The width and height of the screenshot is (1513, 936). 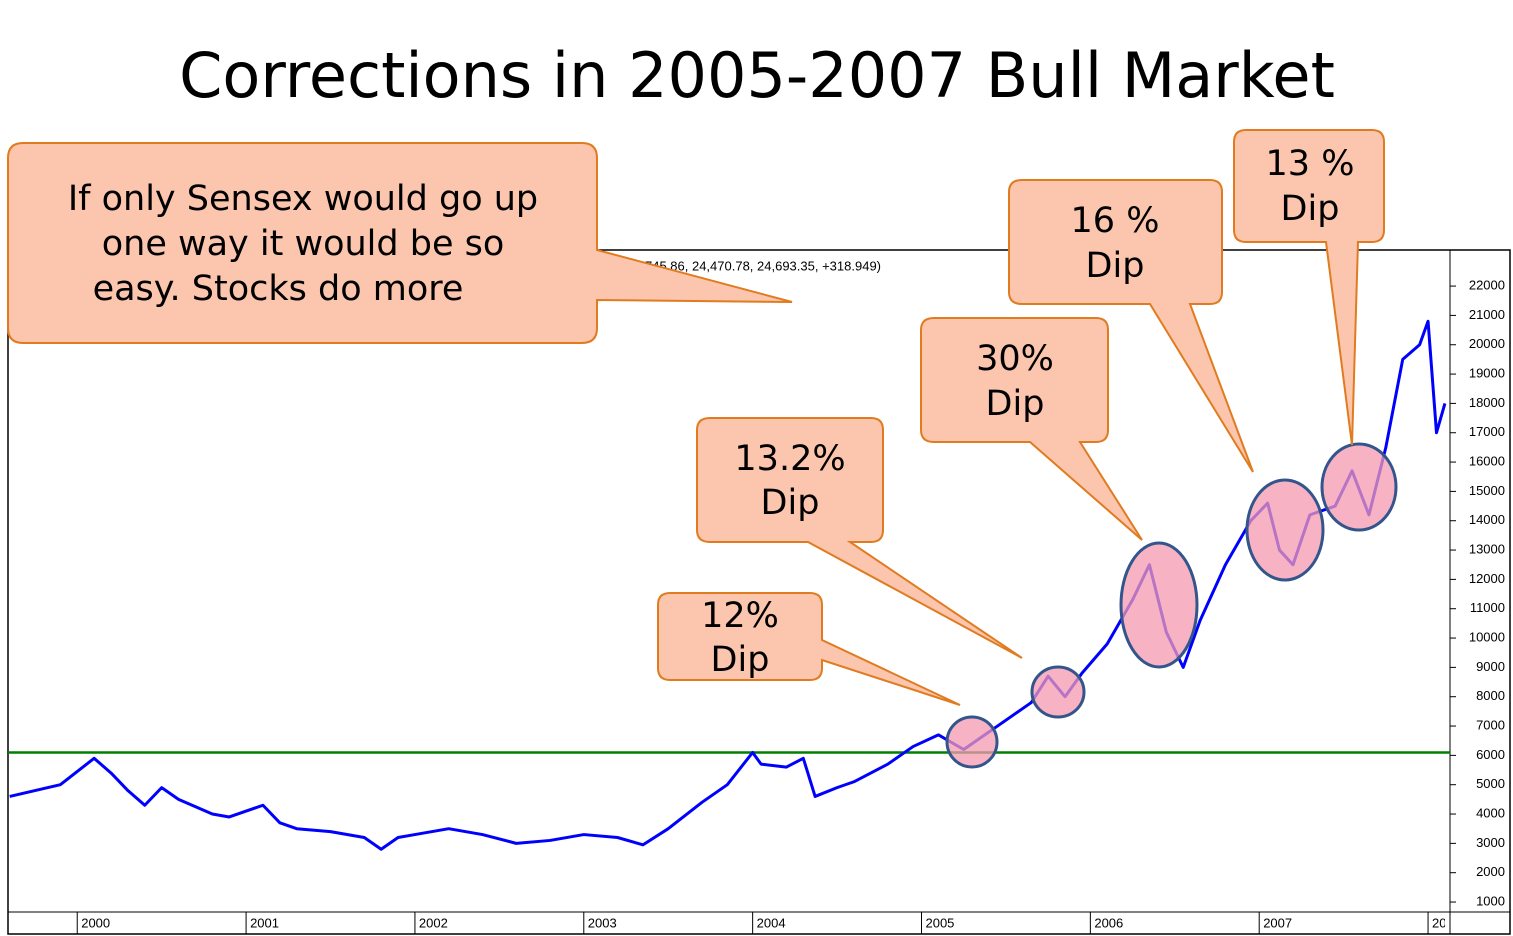 What do you see at coordinates (1490, 900) in the screenshot?
I see `y-tick-label: 1000` at bounding box center [1490, 900].